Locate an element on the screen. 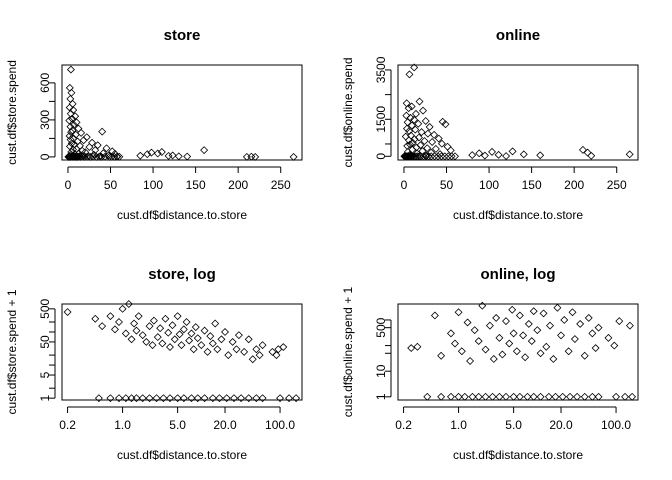 The image size is (672, 480). x-axis-label: cust.df$distance.to.store is located at coordinates (518, 455).